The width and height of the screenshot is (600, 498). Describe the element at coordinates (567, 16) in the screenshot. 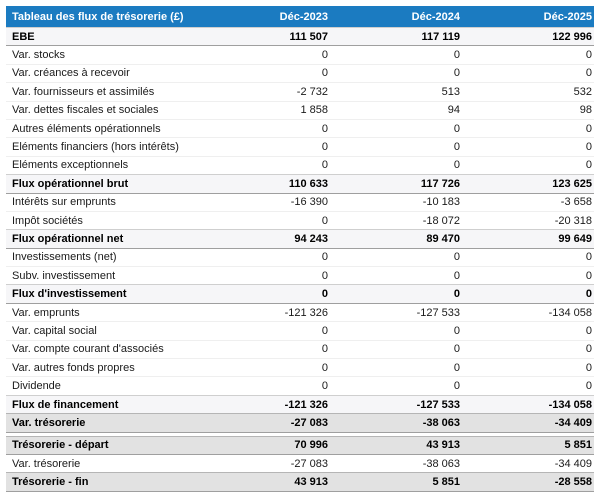

I see `column-header-dec-2025: Déc-2025` at that location.